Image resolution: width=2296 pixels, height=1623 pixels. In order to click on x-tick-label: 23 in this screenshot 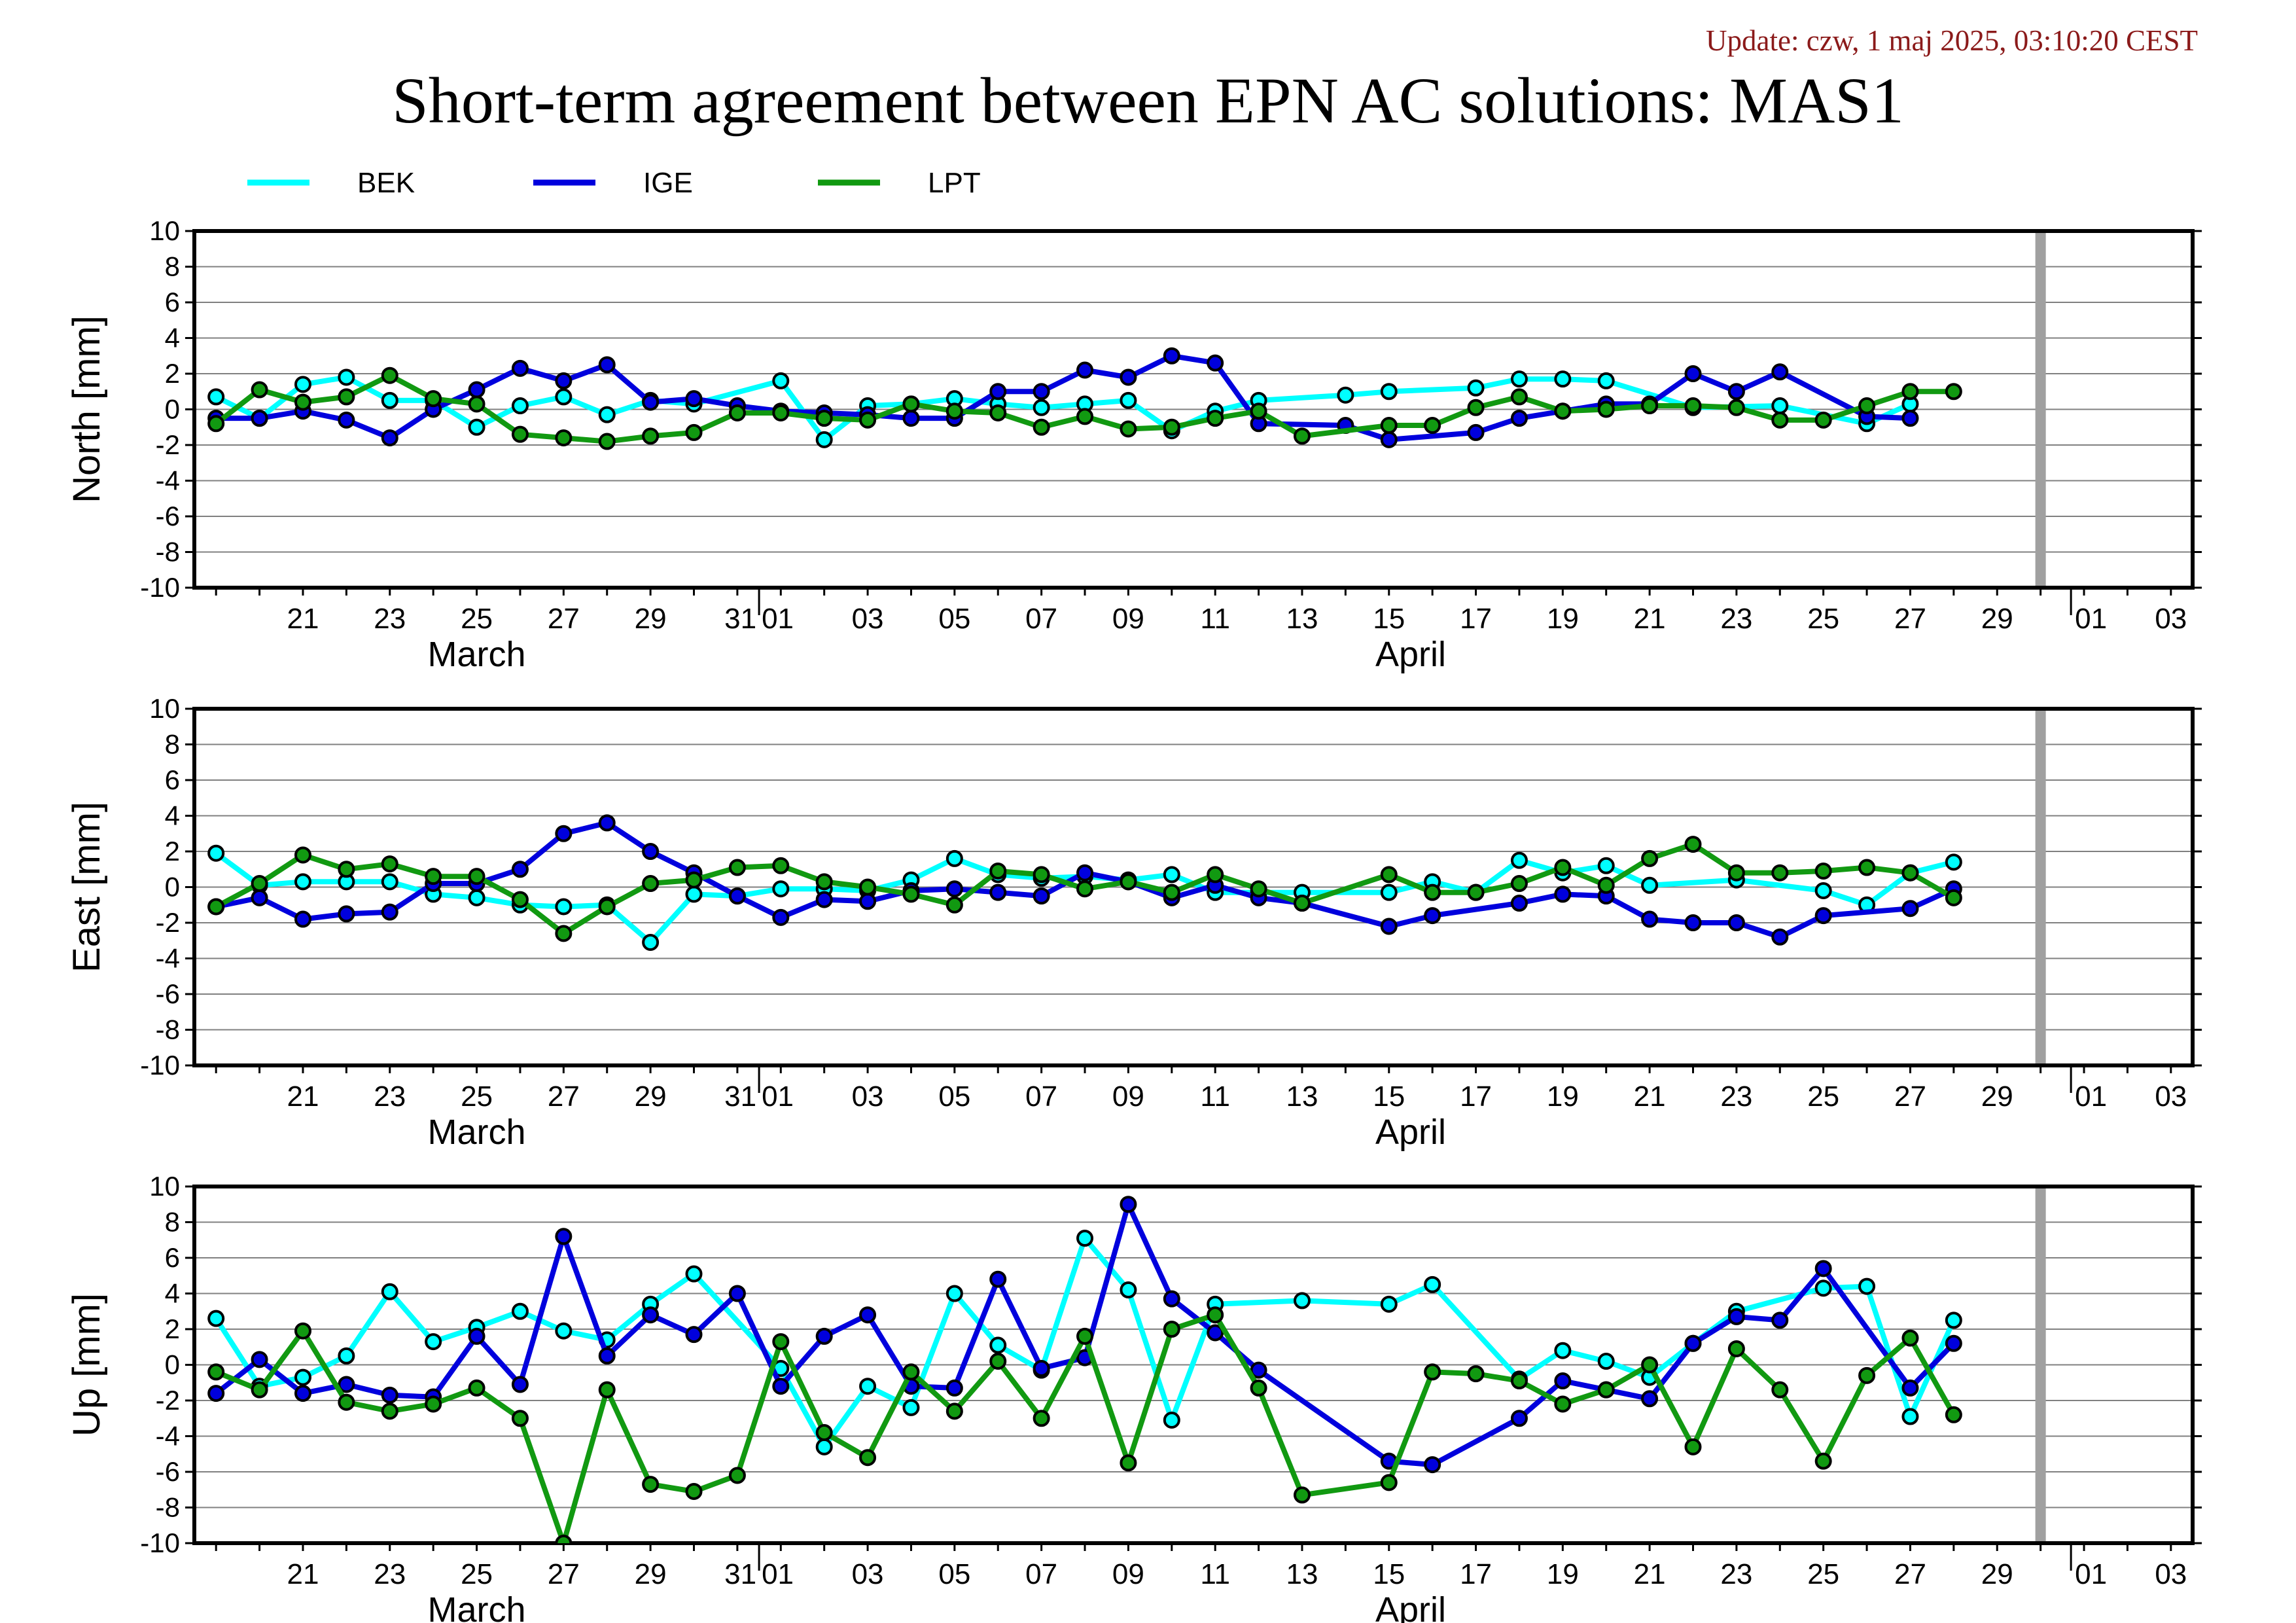, I will do `click(390, 1574)`.